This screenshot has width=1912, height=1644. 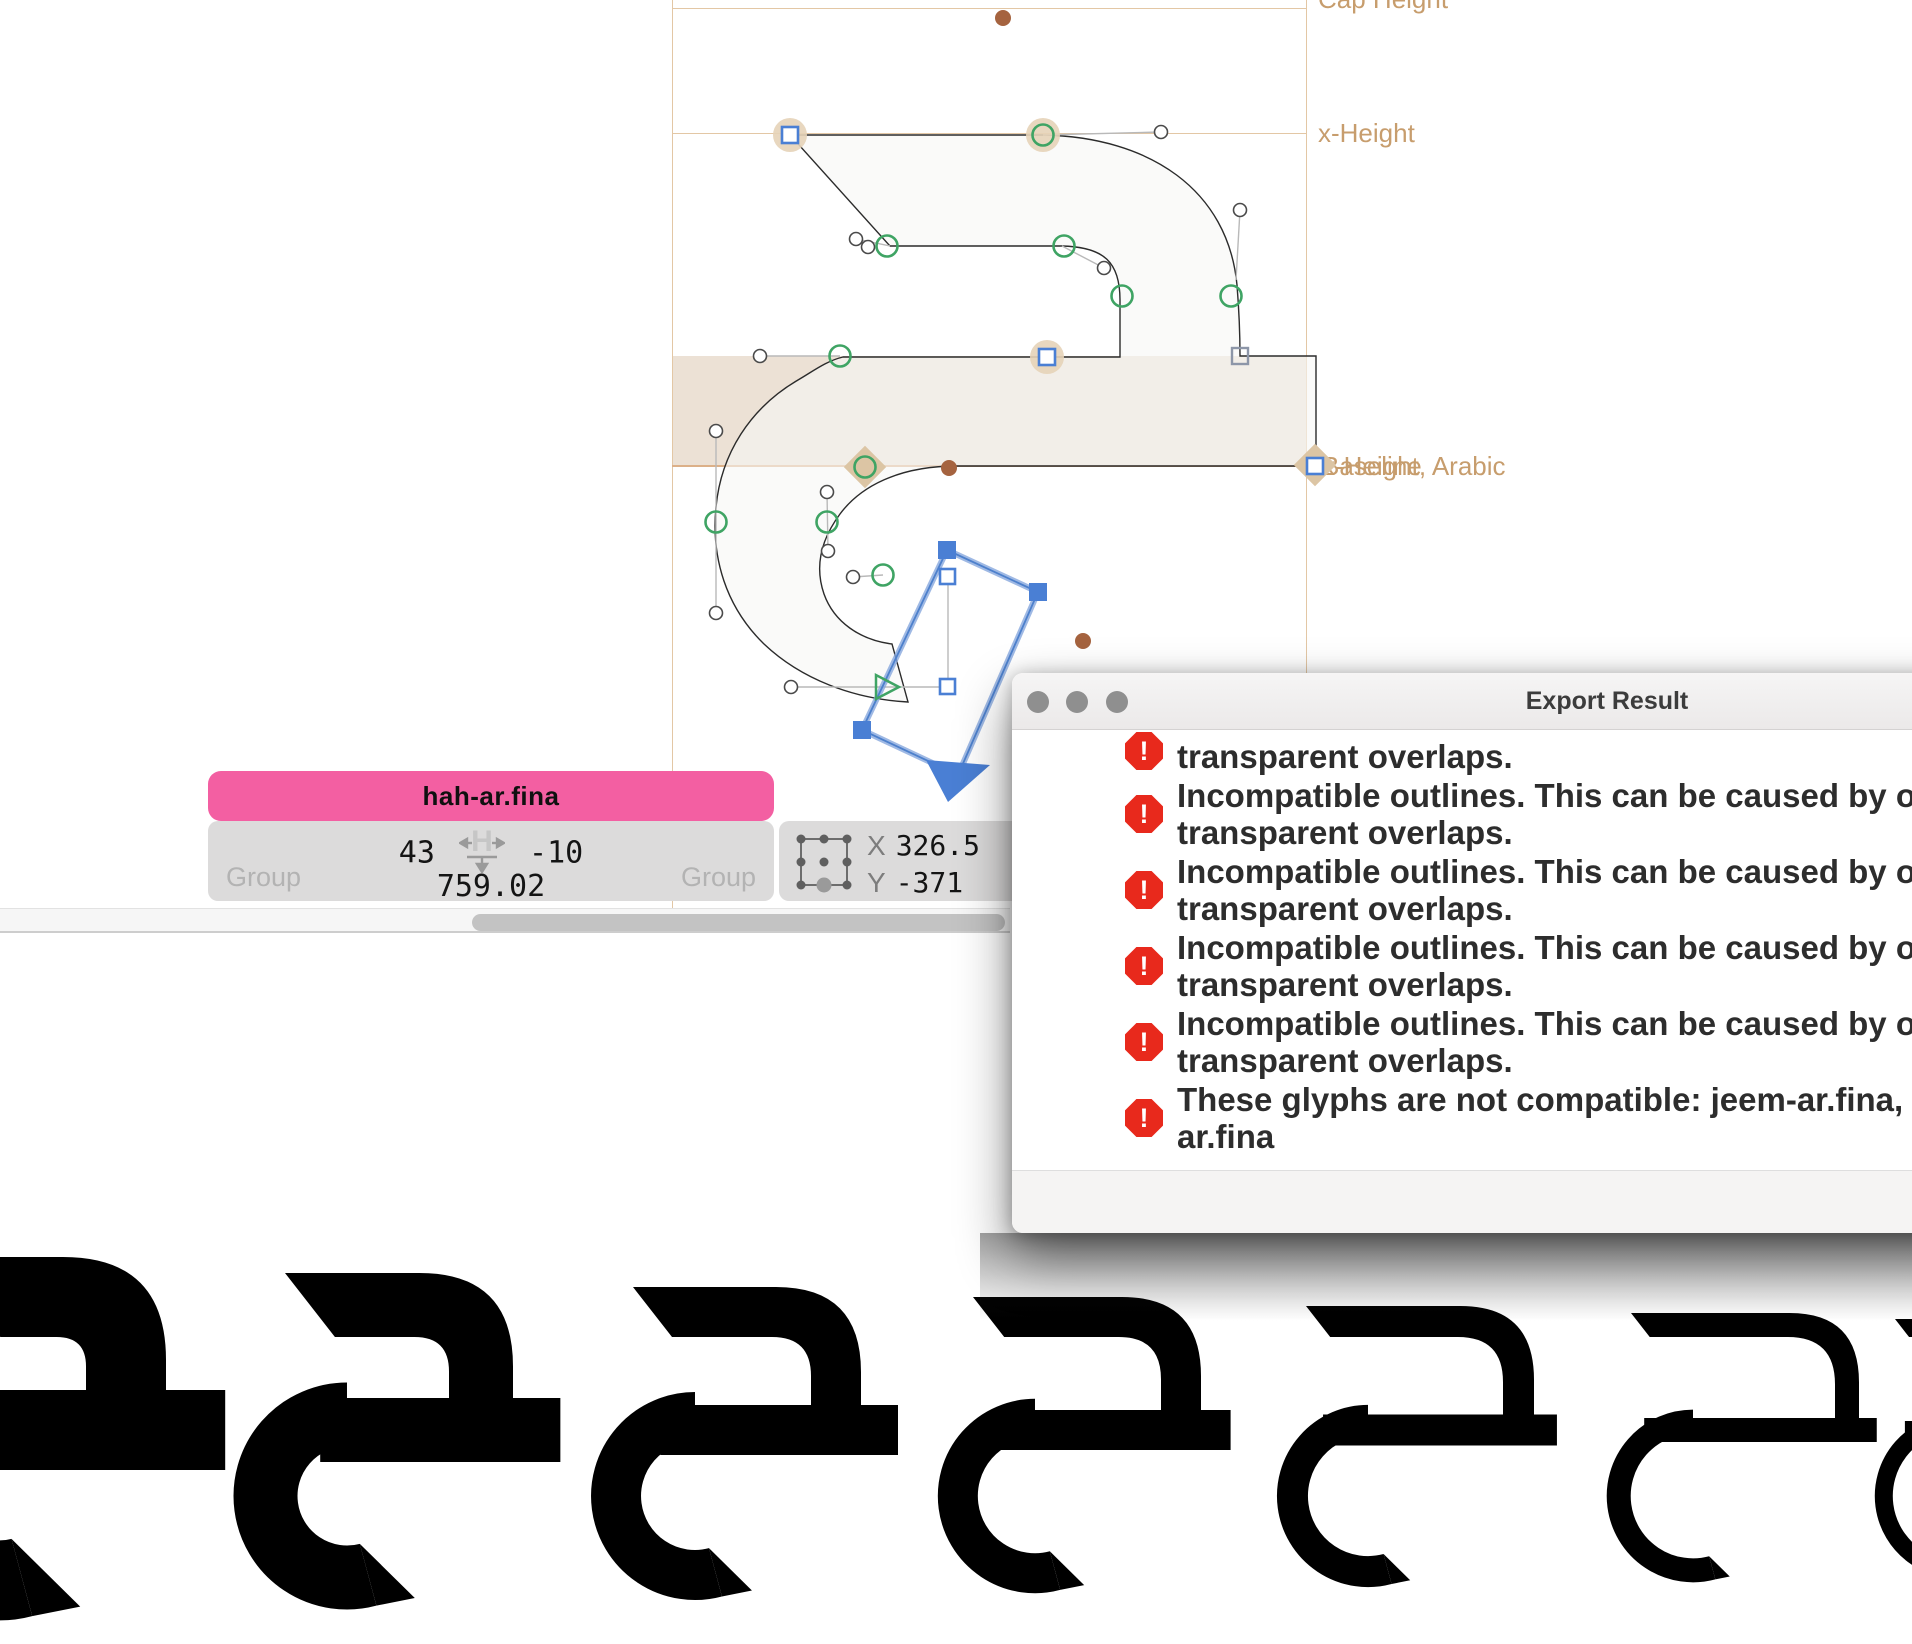 What do you see at coordinates (1083, 641) in the screenshot?
I see `anchor-dot-exit` at bounding box center [1083, 641].